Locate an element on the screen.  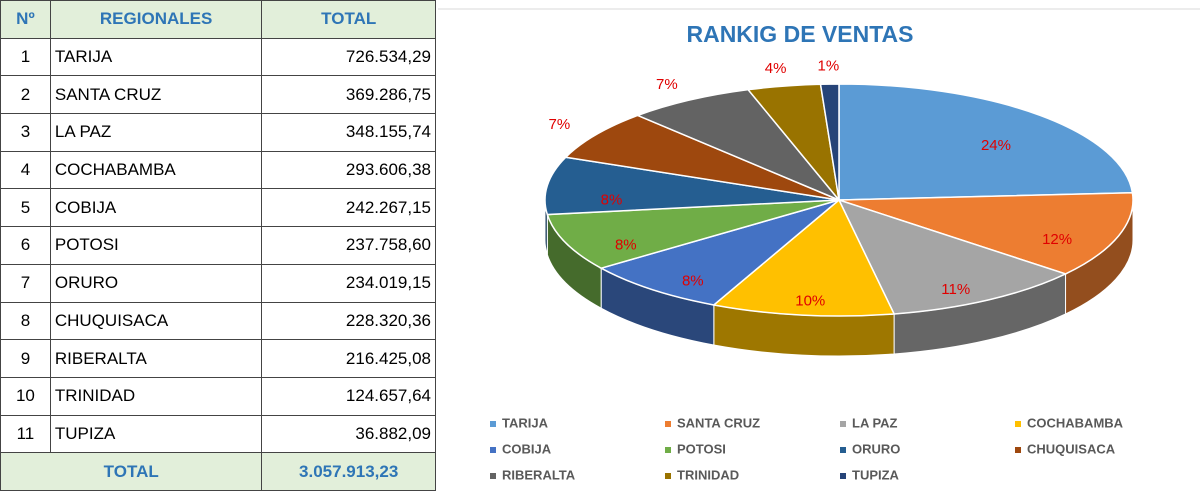
legend-label: TARIJA is located at coordinates (525, 422).